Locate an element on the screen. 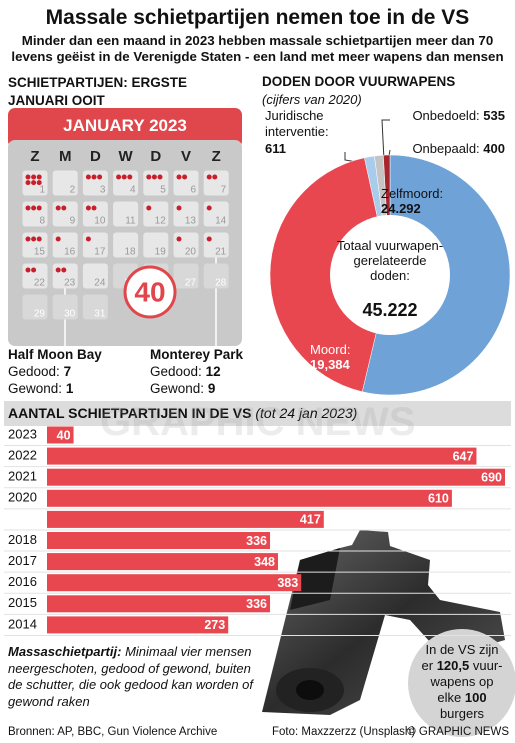 The image size is (515, 743). day-number: 29 is located at coordinates (40, 314).